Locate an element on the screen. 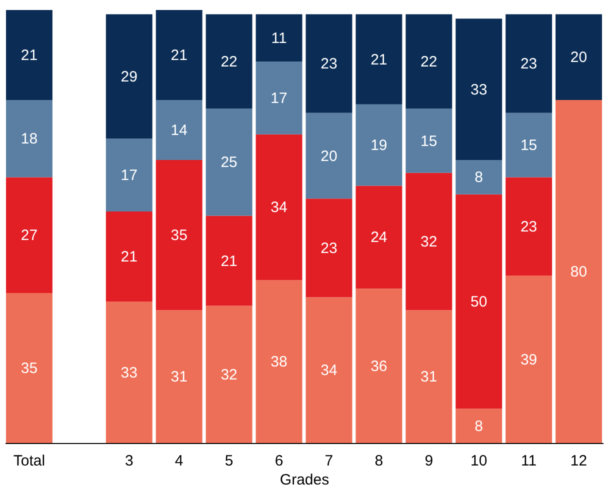 This screenshot has width=605, height=489. x-tick-label: 9 is located at coordinates (429, 461).